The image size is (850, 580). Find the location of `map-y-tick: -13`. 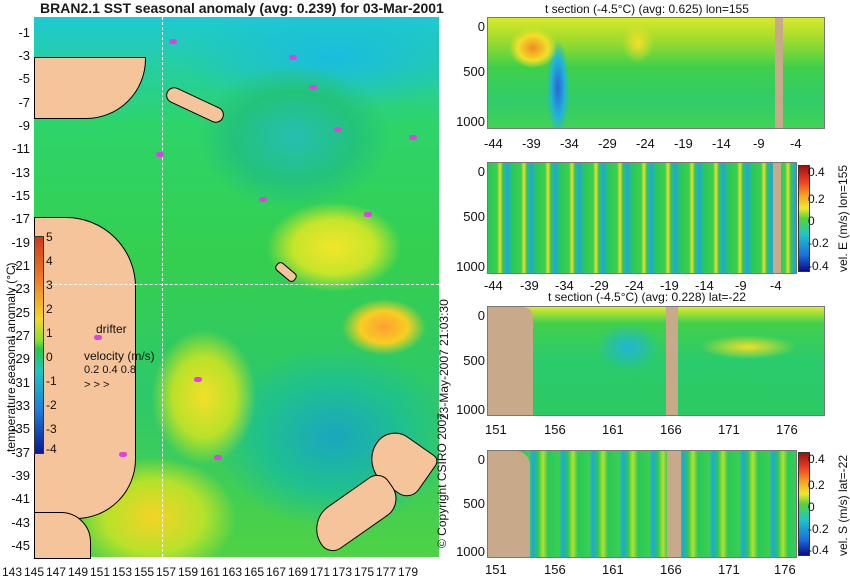

map-y-tick: -13 is located at coordinates (20, 172).